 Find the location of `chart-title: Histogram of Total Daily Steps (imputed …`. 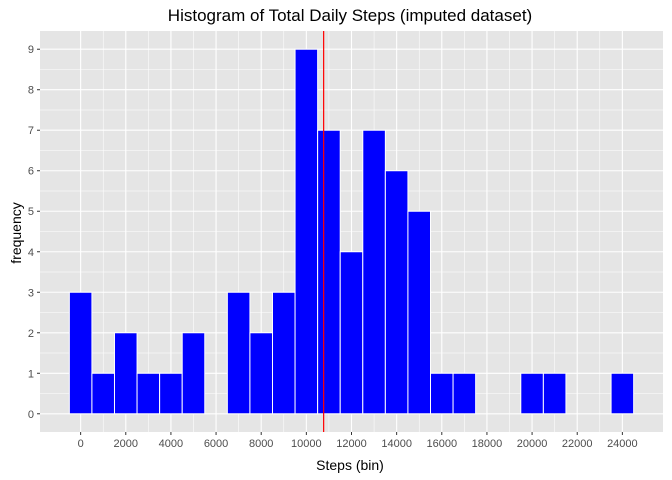

chart-title: Histogram of Total Daily Steps (imputed … is located at coordinates (350, 15).